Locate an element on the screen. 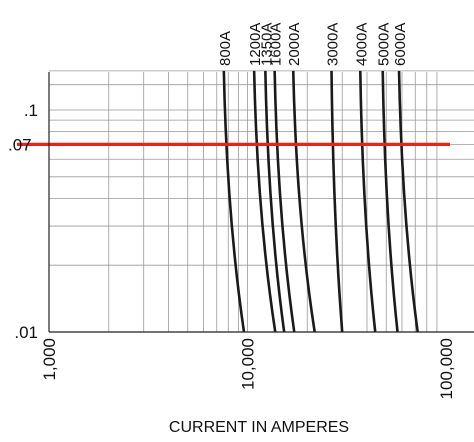 Image resolution: width=474 pixels, height=442 pixels. curve-label: 1600A is located at coordinates (276, 44).